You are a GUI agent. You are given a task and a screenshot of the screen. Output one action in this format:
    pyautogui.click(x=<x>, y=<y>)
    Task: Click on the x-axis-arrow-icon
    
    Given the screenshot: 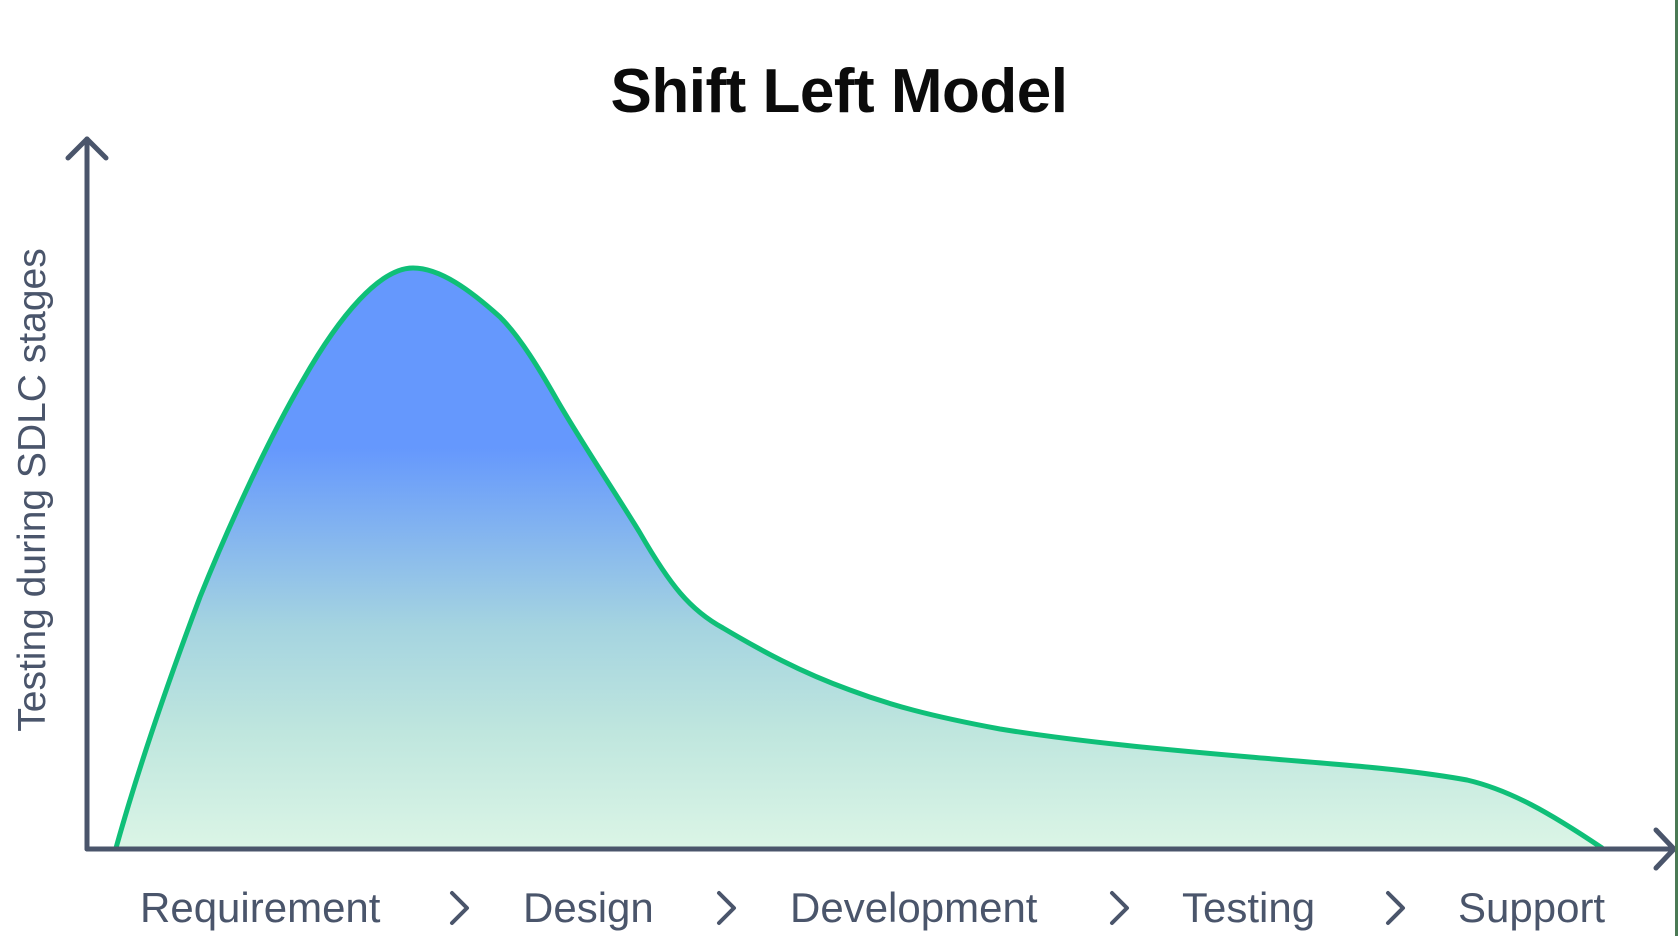 What is the action you would take?
    pyautogui.click(x=1665, y=849)
    